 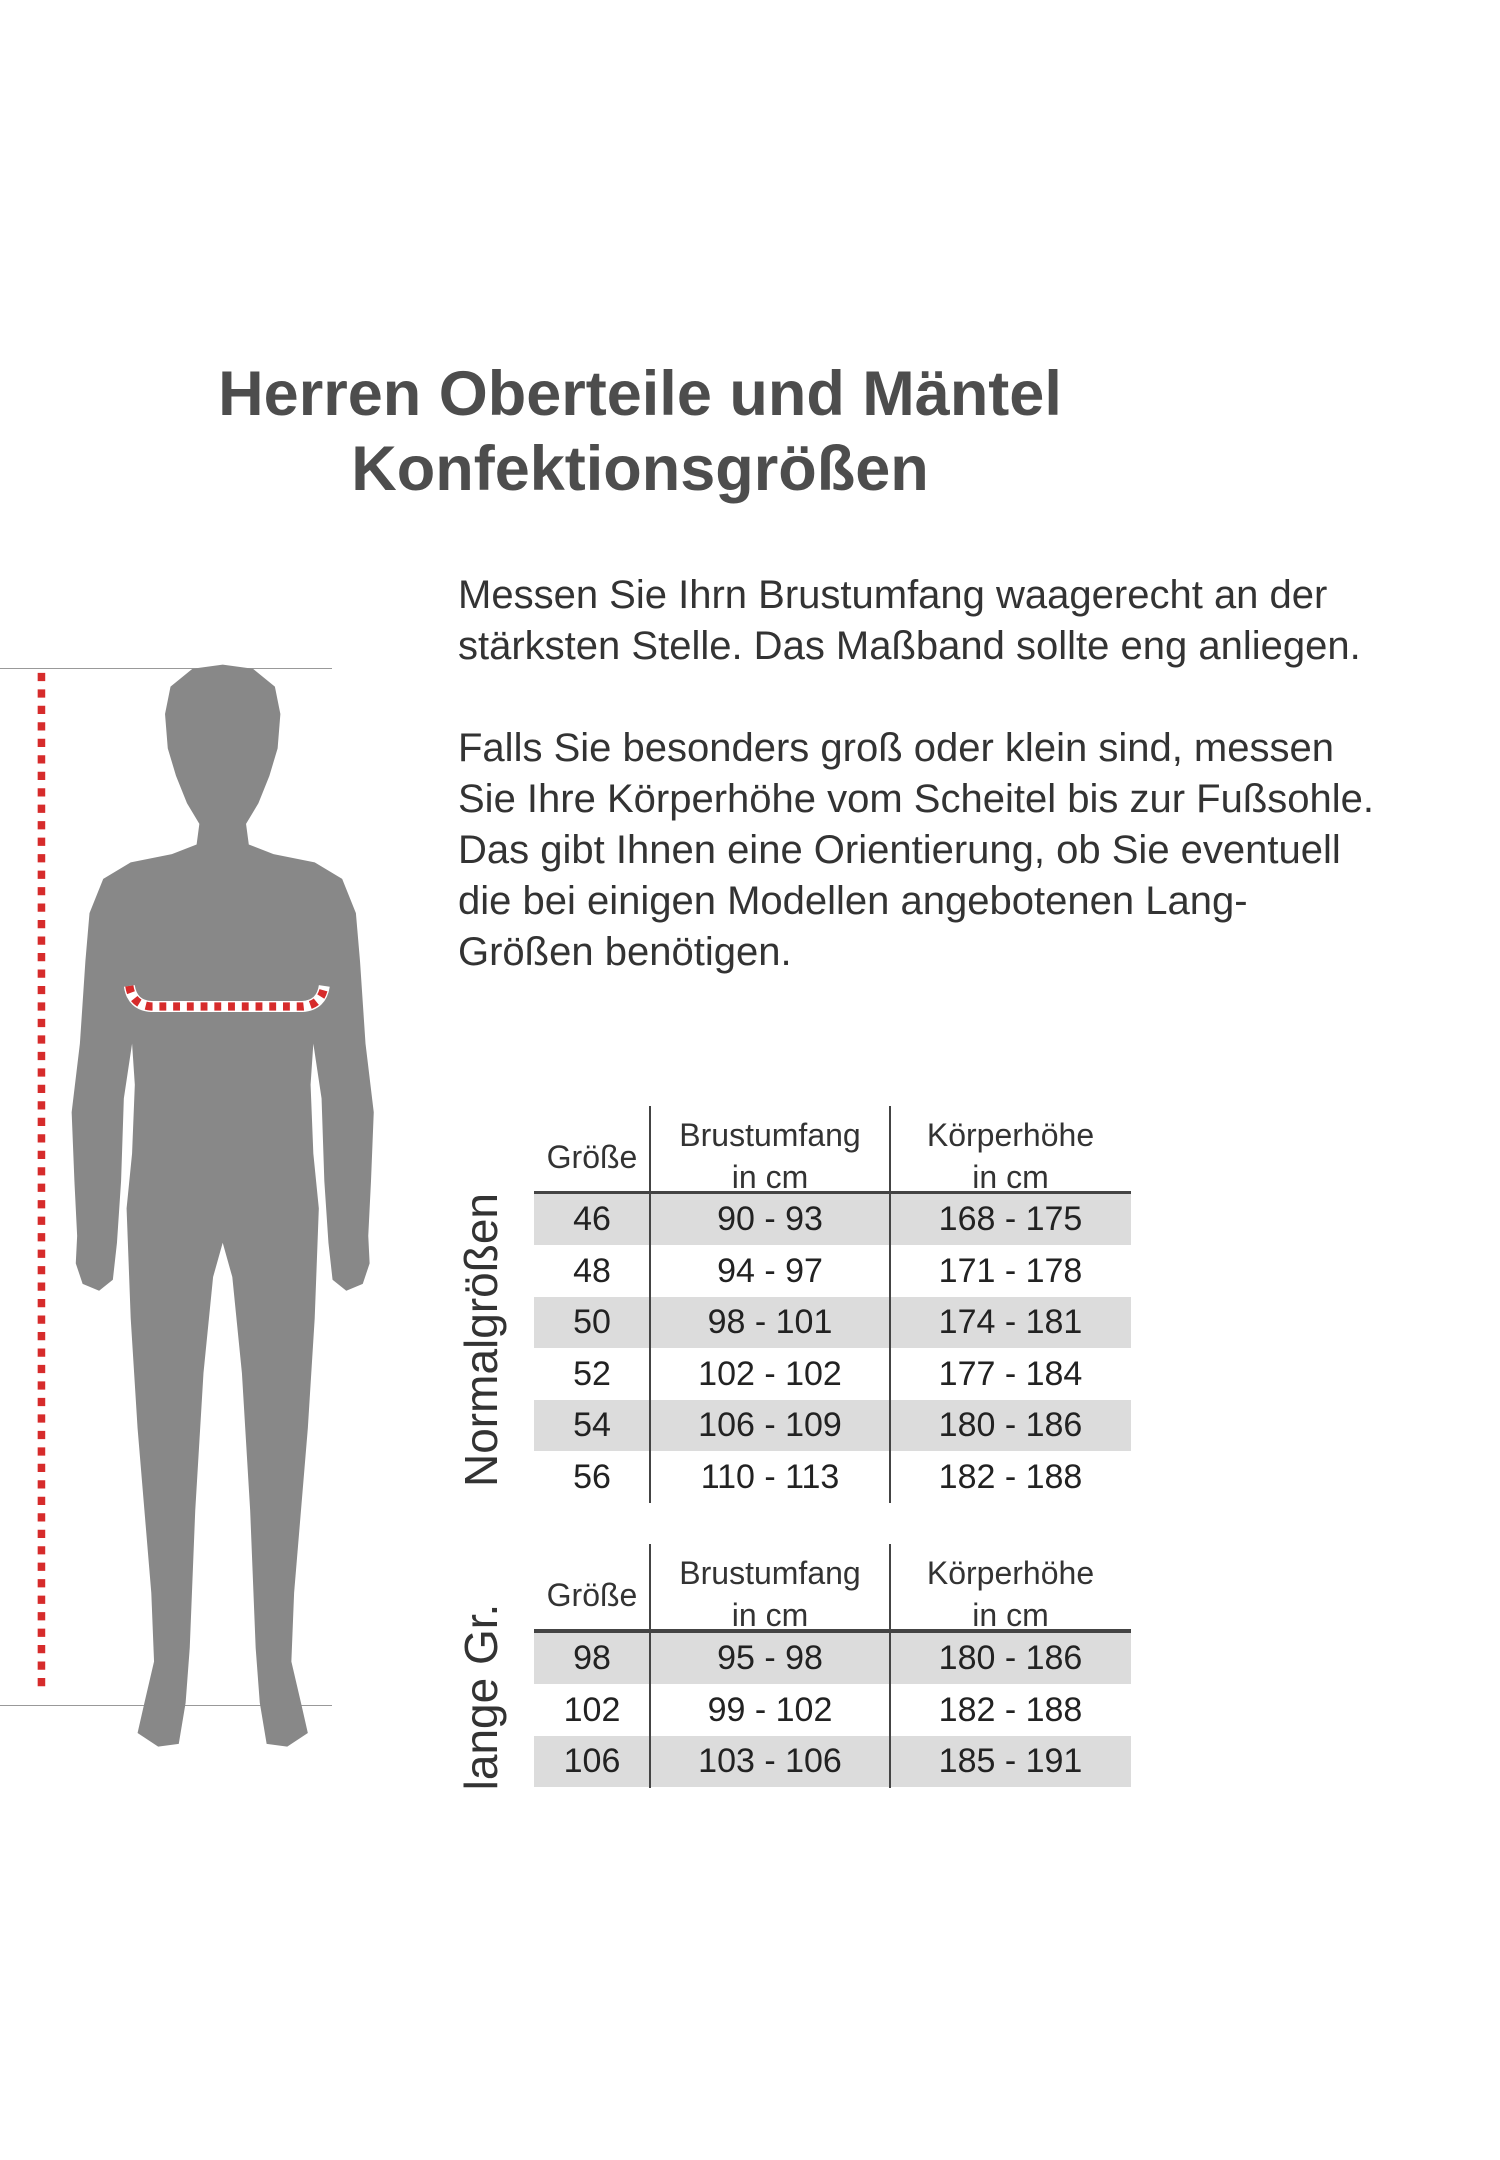 I want to click on size-cell: 102, so click(x=592, y=1709).